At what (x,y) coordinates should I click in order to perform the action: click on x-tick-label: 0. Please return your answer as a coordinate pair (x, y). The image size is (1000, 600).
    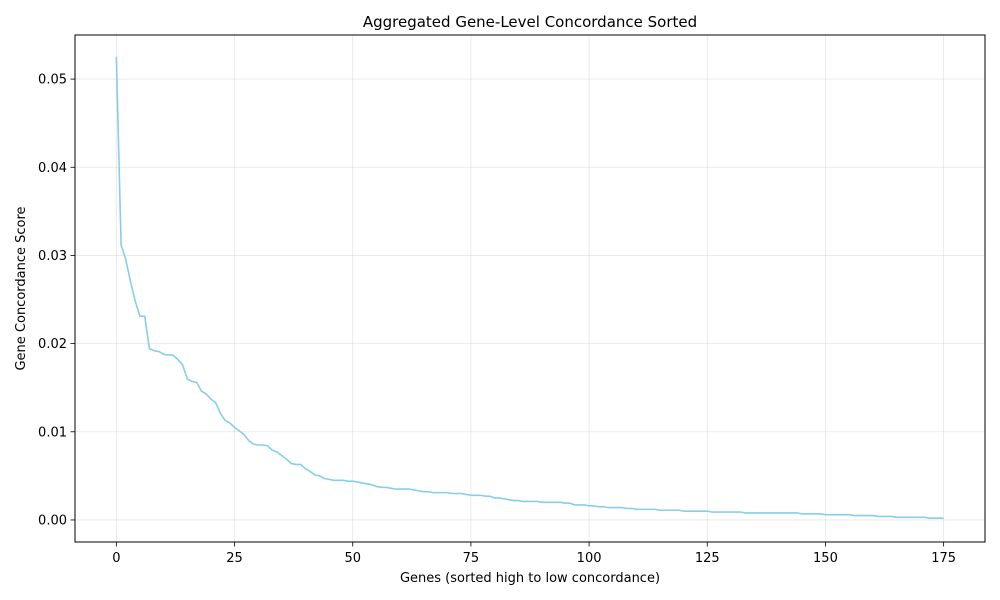
    Looking at the image, I should click on (116, 558).